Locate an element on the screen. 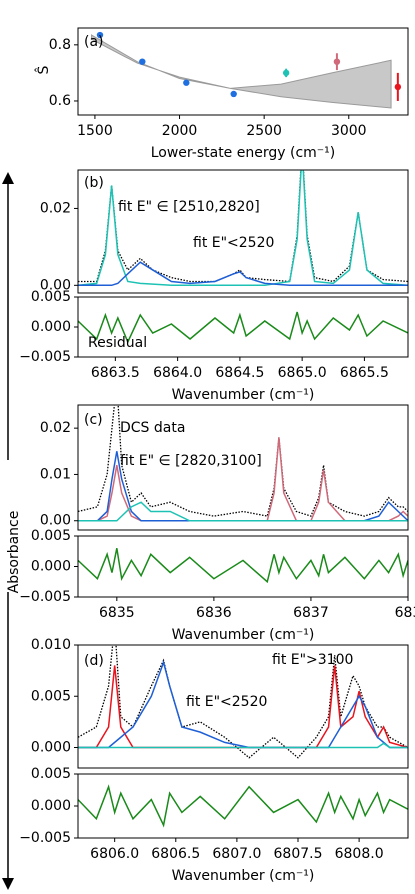  panel-label: (d) is located at coordinates (94, 661).